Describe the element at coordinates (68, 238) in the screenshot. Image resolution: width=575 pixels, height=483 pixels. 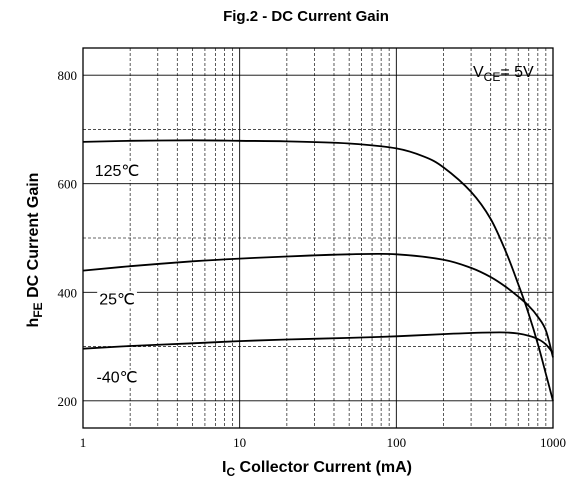
I see `y-tick-labels: 200 400 600 800` at that location.